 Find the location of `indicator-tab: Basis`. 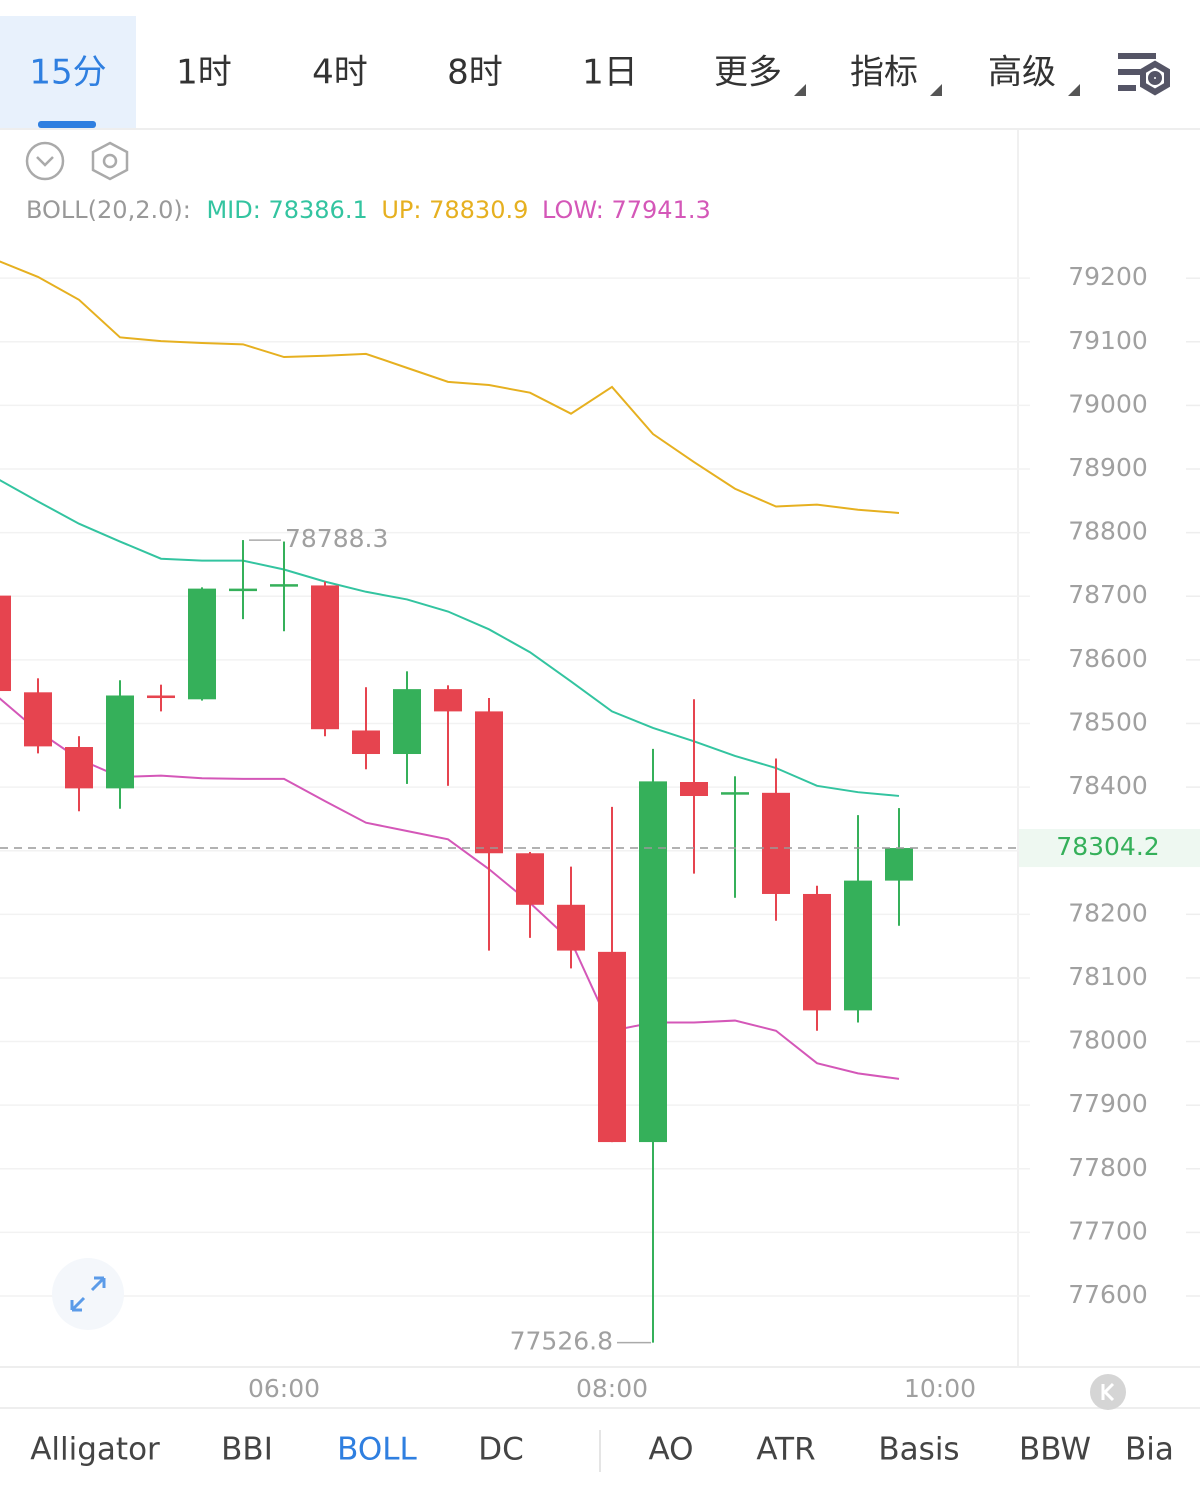

indicator-tab: Basis is located at coordinates (918, 1450).